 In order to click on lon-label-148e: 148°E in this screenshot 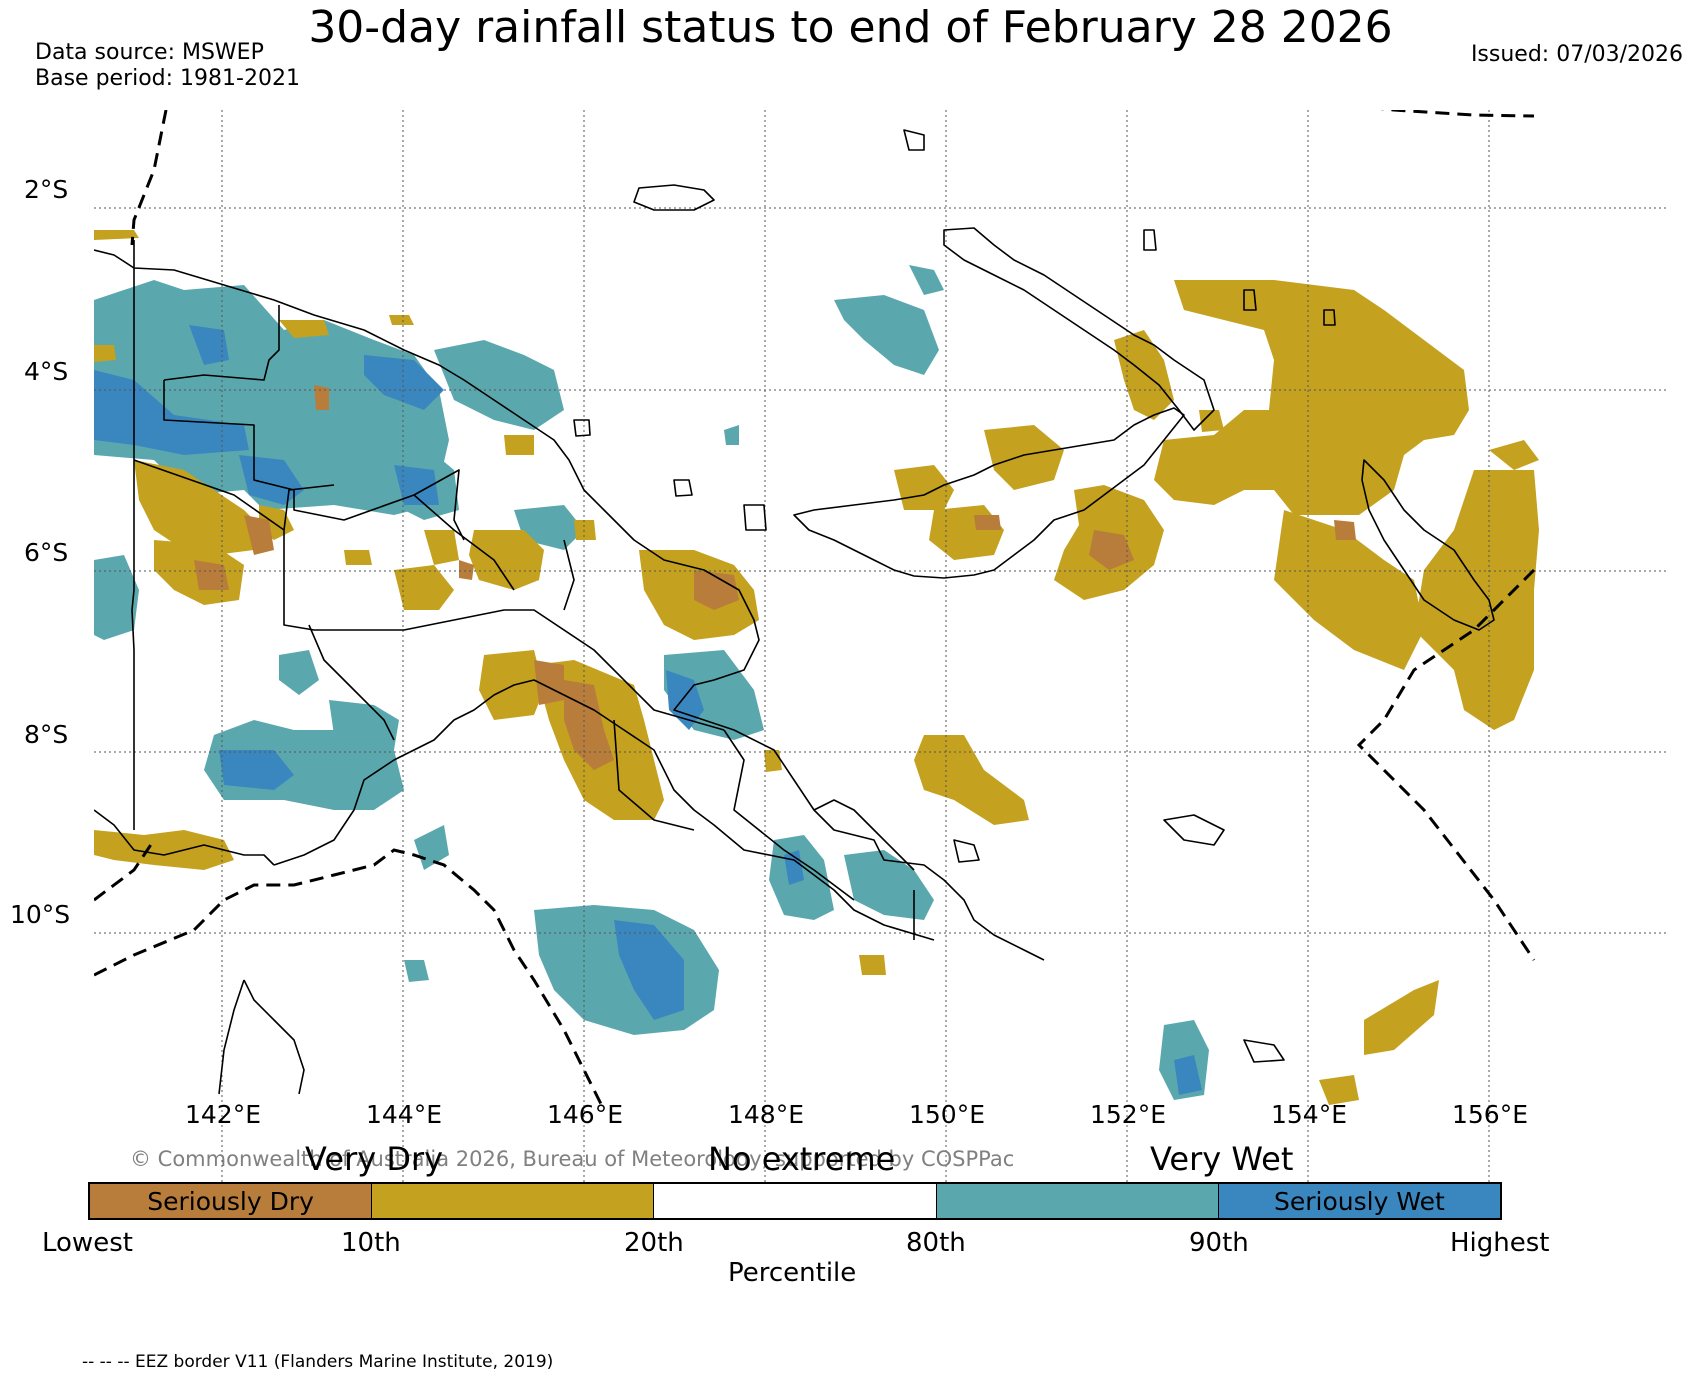, I will do `click(766, 1114)`.